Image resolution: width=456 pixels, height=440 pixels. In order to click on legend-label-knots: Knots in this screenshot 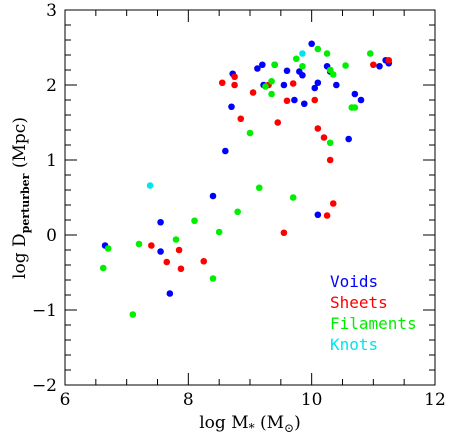, I will do `click(354, 344)`.